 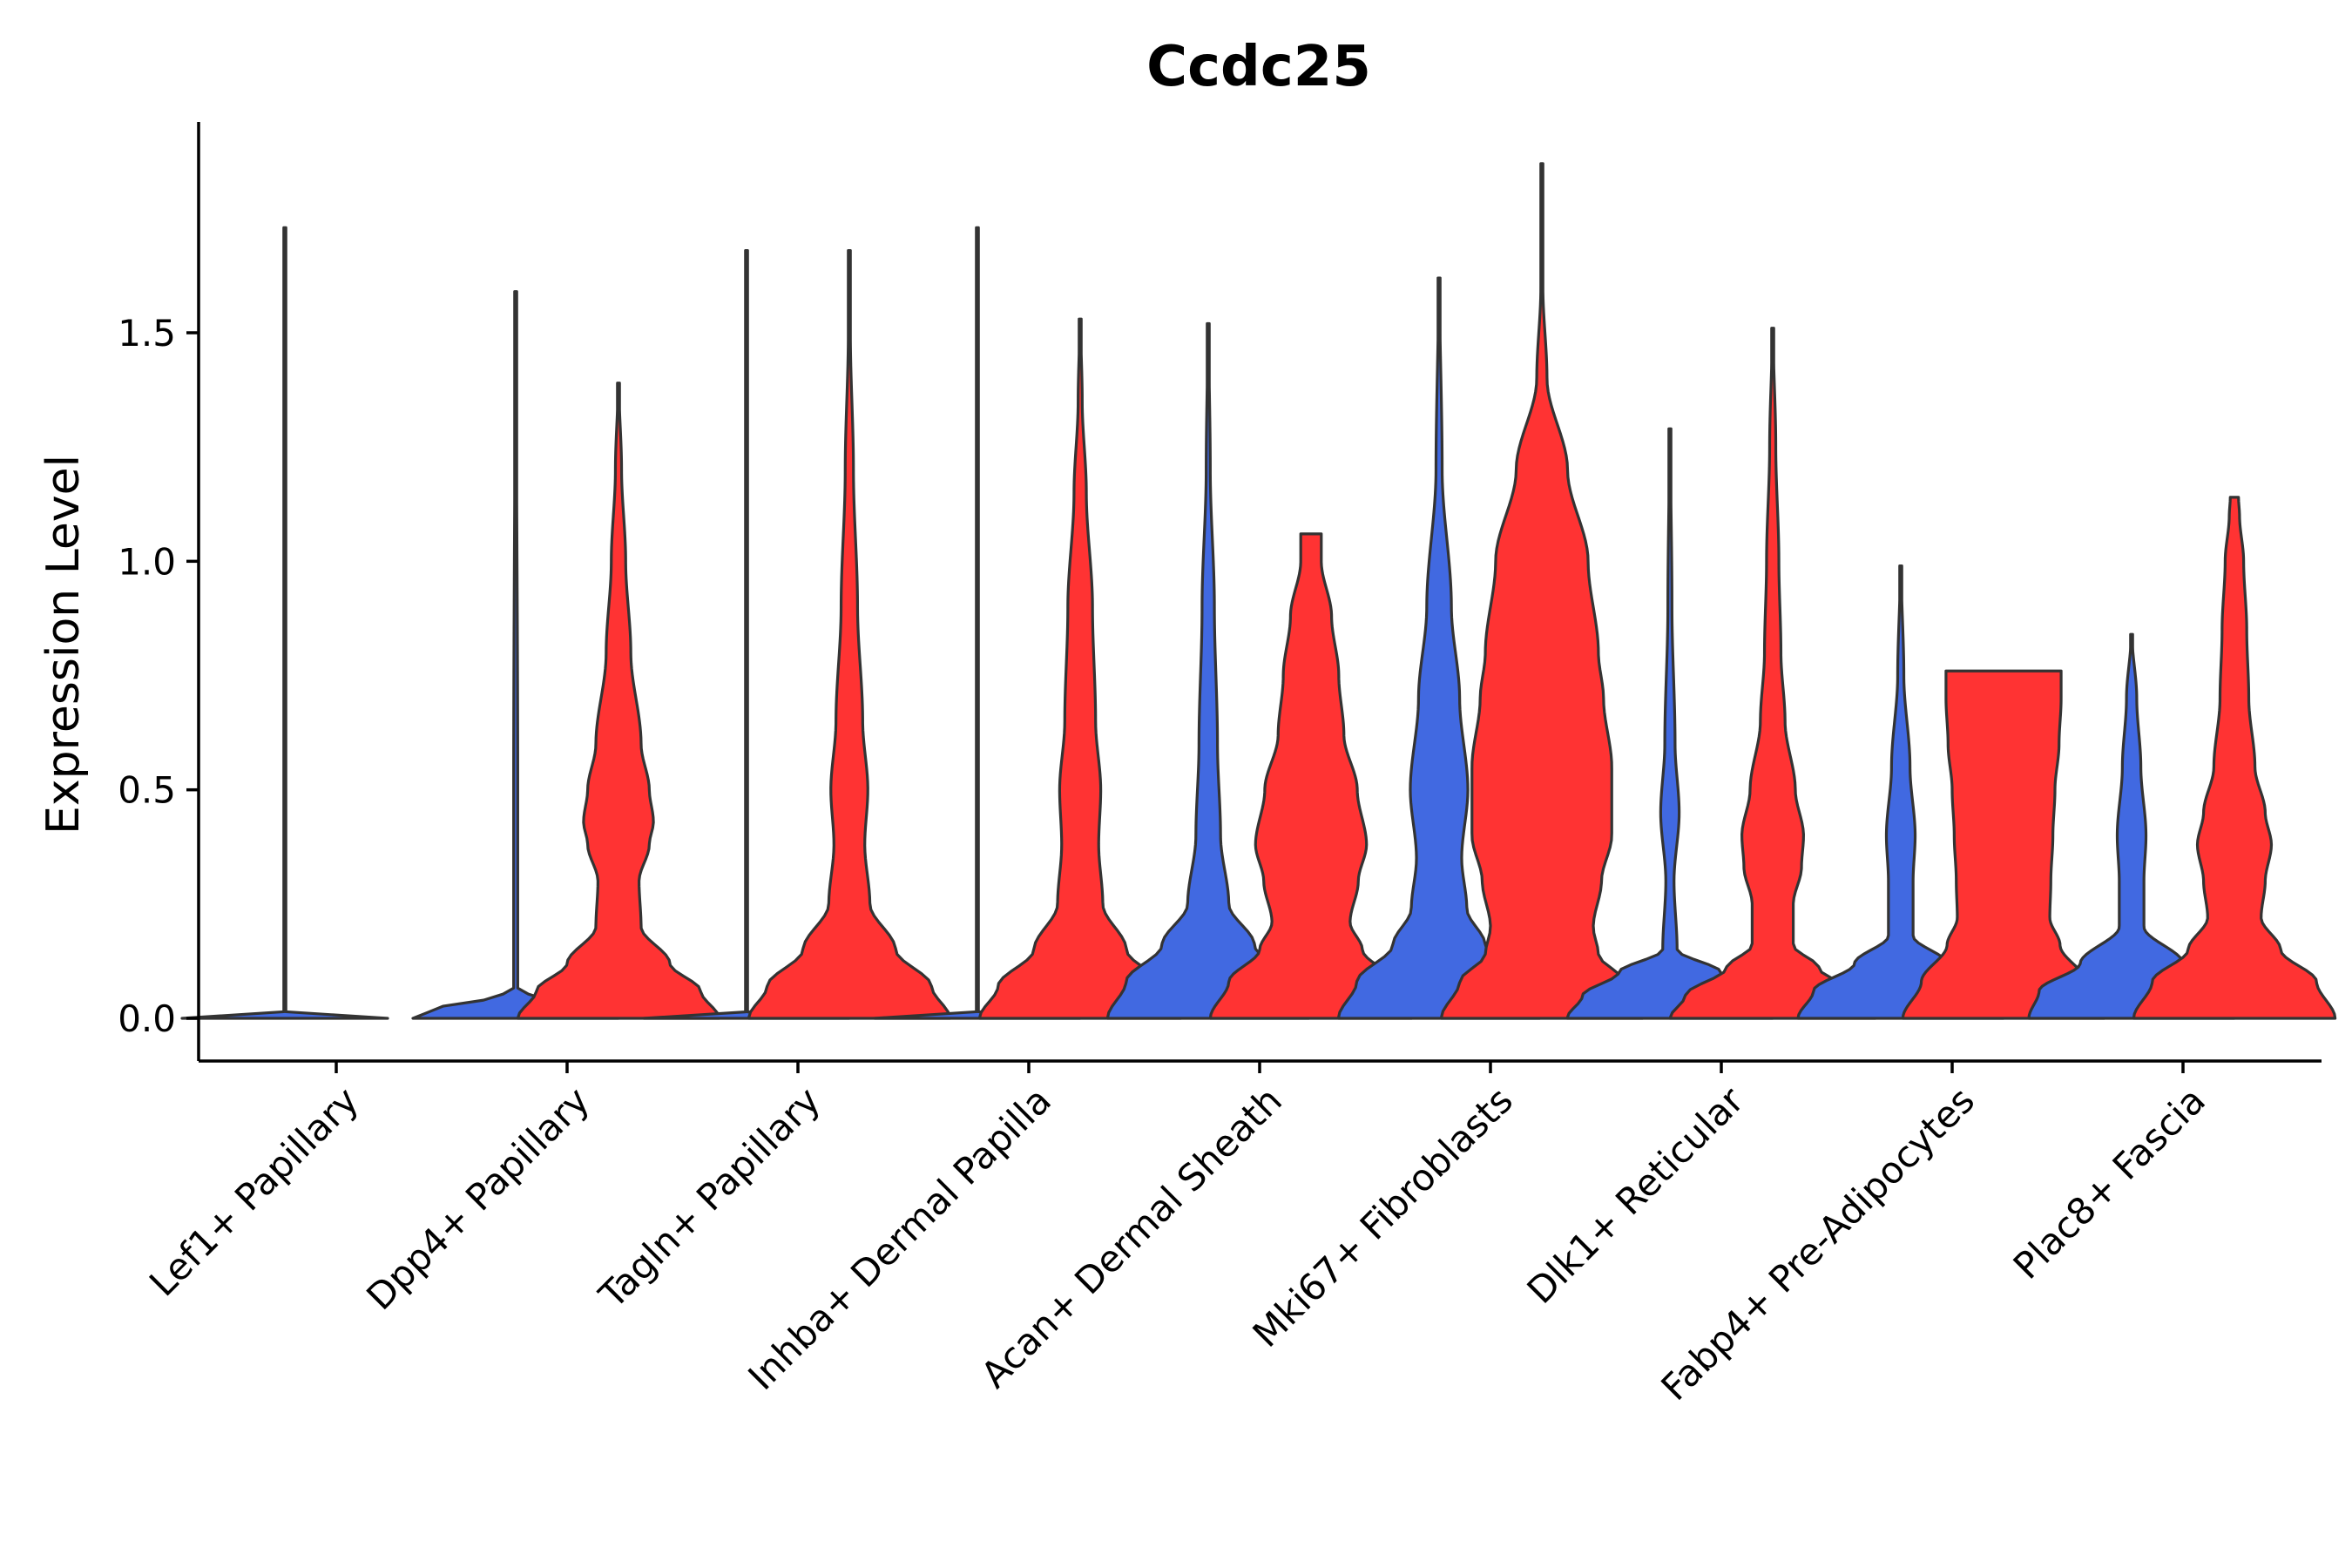 I want to click on violin-blue-dpp4-papillary, so click(x=515, y=655).